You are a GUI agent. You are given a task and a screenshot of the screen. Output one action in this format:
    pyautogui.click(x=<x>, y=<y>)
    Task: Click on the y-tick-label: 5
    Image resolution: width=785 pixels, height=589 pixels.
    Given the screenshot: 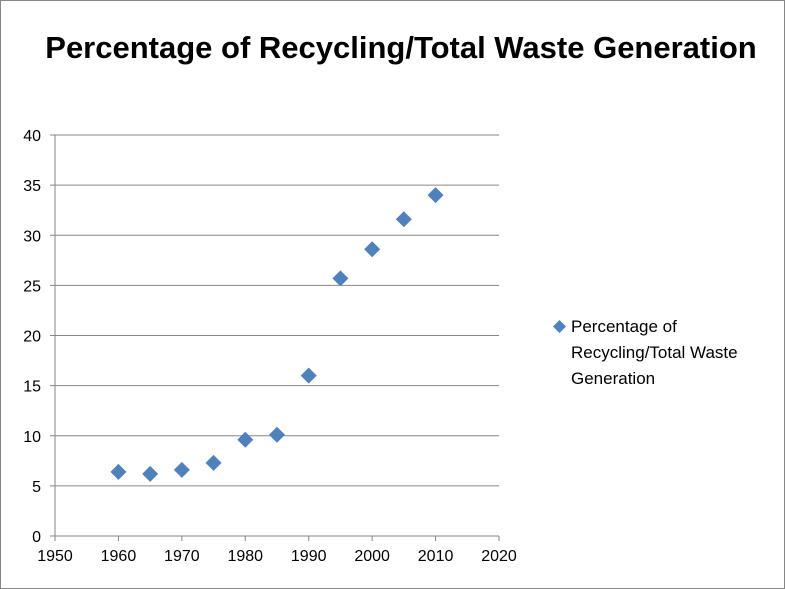 What is the action you would take?
    pyautogui.click(x=36, y=487)
    